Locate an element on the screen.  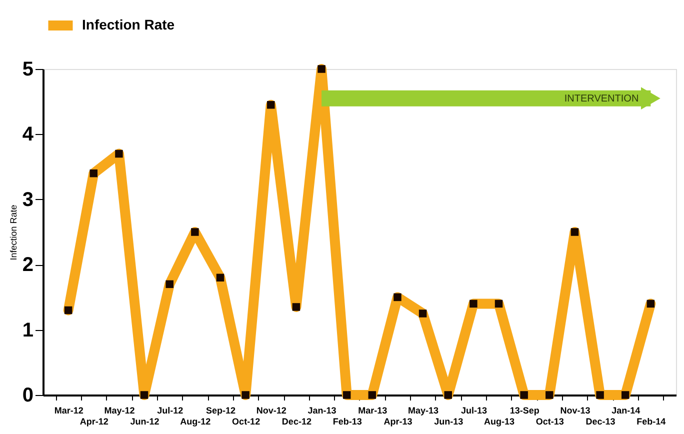
x-tick-label: Jul-13 is located at coordinates (473, 411).